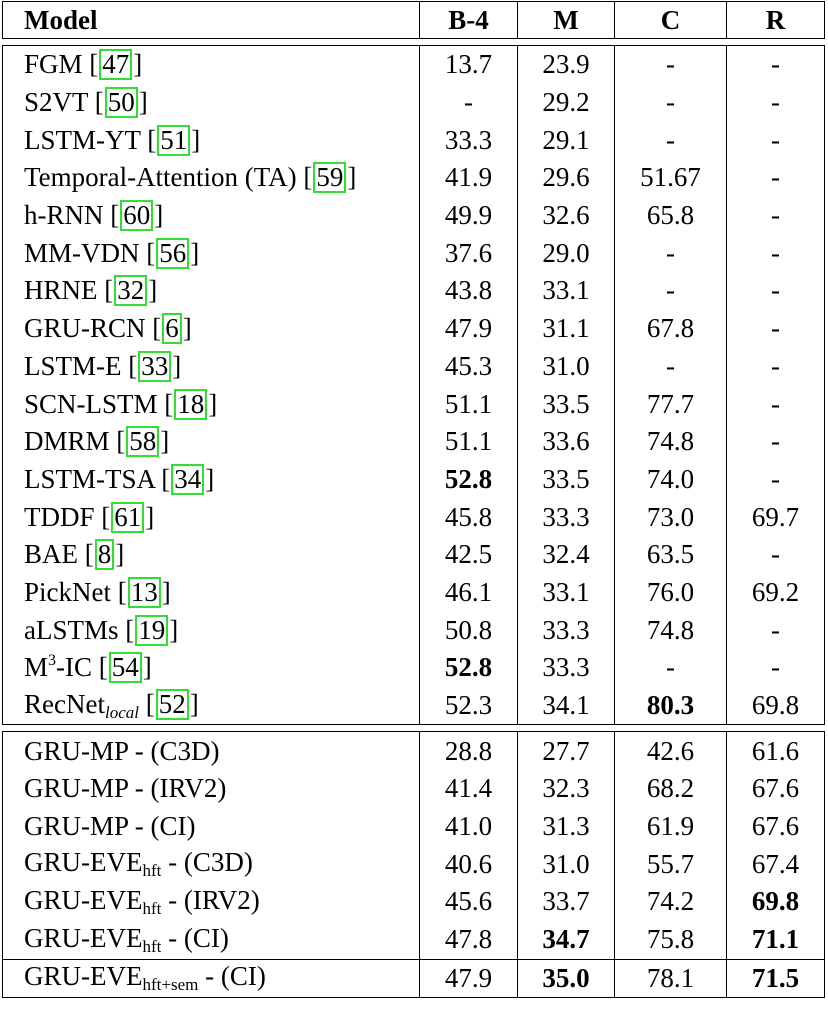 The width and height of the screenshot is (828, 1016). Describe the element at coordinates (173, 253) in the screenshot. I see `citation-link: 56` at that location.